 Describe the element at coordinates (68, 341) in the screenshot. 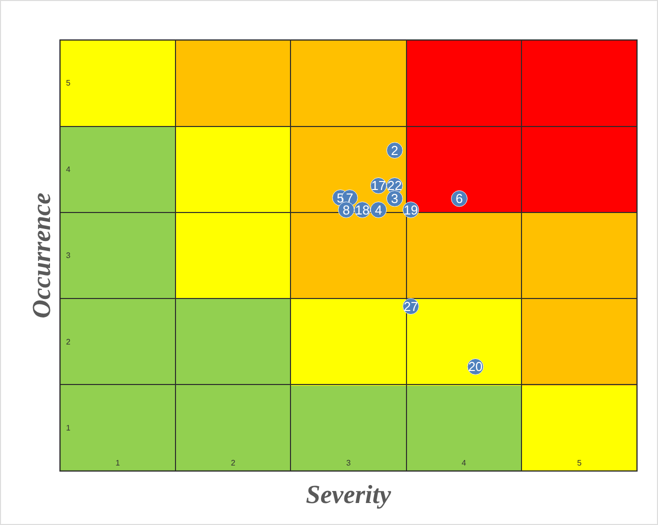

I see `y-tick-label: 2` at that location.